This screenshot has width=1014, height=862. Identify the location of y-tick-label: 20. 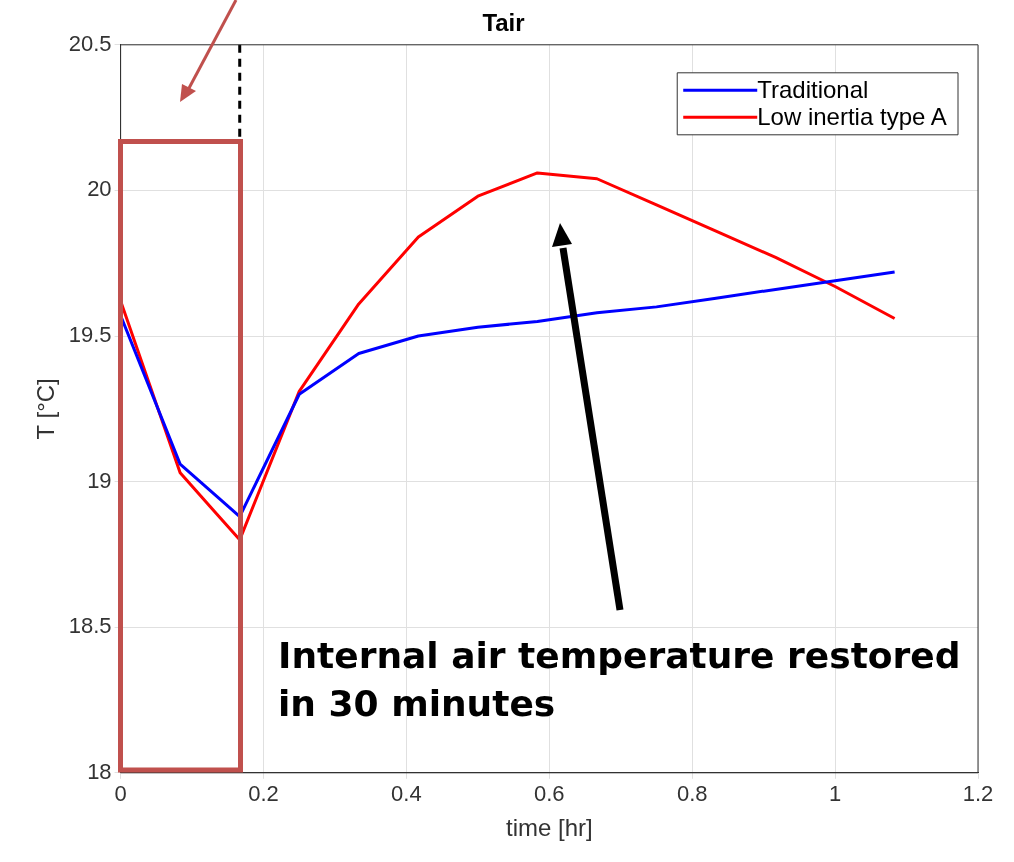
(99, 189).